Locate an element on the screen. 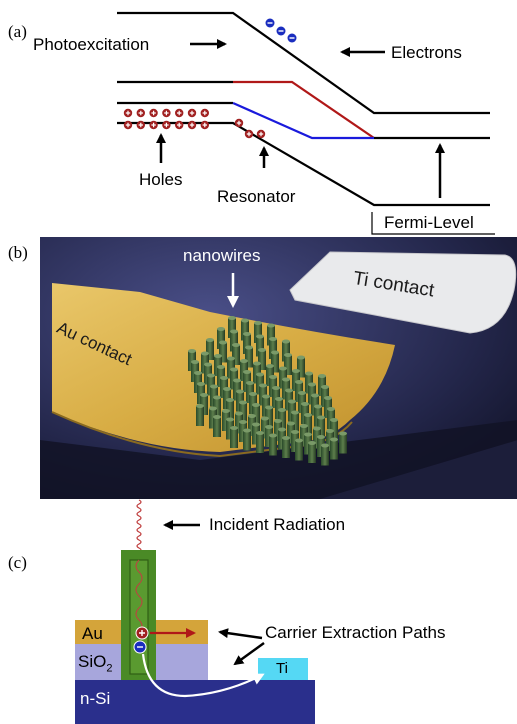 This screenshot has height=724, width=517. holes-cluster is located at coordinates (166, 119).